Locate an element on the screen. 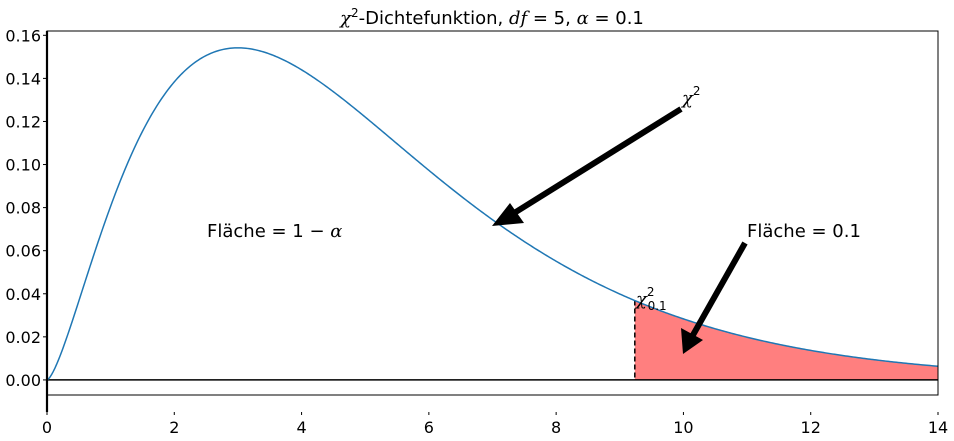 This screenshot has width=954, height=441. area-left-label: Fläche = 1 − α is located at coordinates (274, 231).